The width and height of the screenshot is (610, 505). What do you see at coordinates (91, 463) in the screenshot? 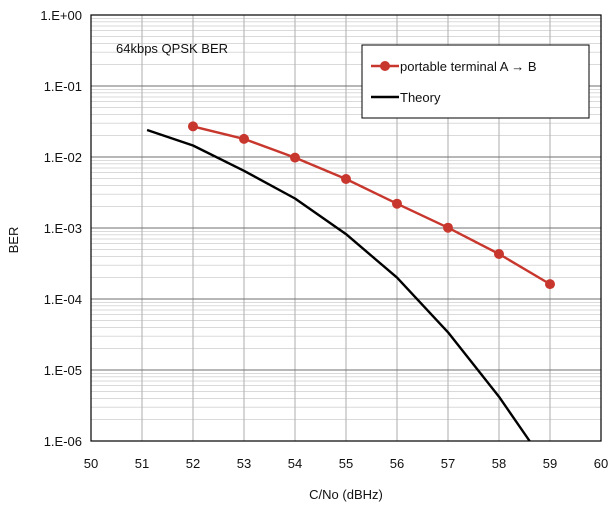
I see `x-tick-label: 50` at bounding box center [91, 463].